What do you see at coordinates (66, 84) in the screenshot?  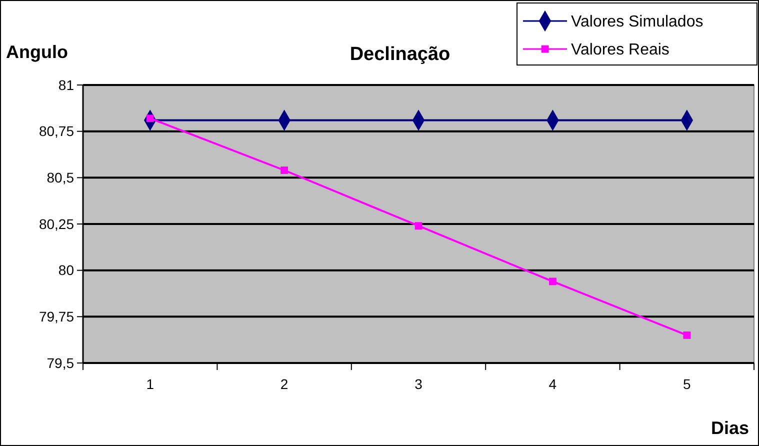 I see `y-tick-label: 81` at bounding box center [66, 84].